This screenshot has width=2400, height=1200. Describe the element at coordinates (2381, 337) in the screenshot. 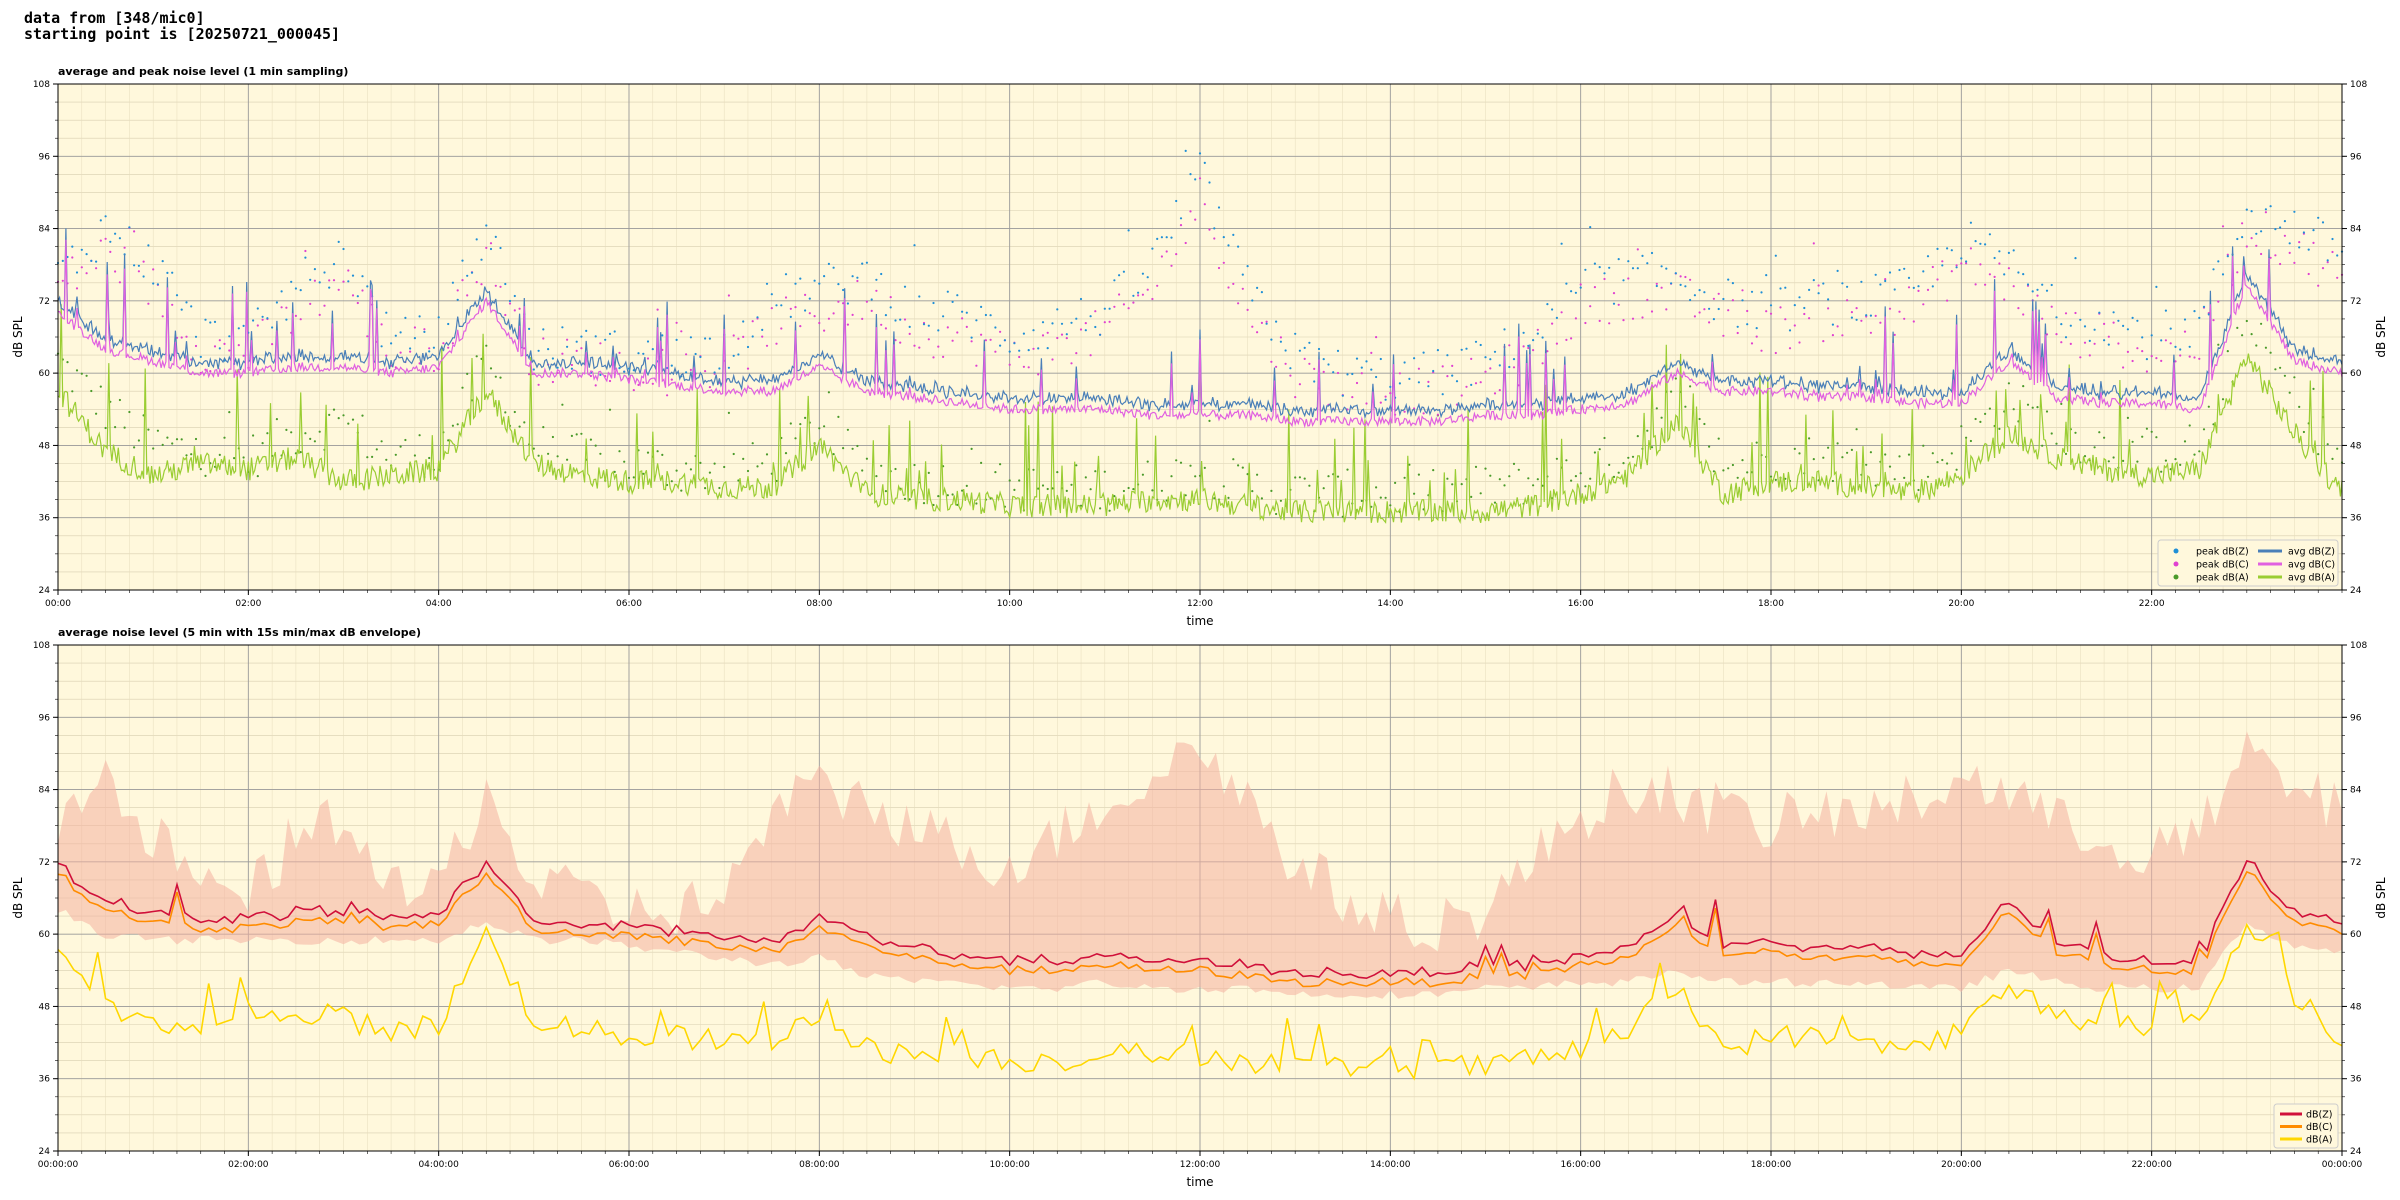

I see `y-axis-label-right: dB SPL` at that location.